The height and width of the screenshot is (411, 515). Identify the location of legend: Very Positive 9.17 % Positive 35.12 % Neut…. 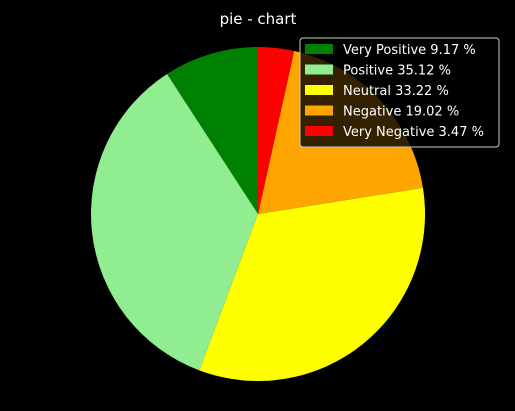
(399, 92).